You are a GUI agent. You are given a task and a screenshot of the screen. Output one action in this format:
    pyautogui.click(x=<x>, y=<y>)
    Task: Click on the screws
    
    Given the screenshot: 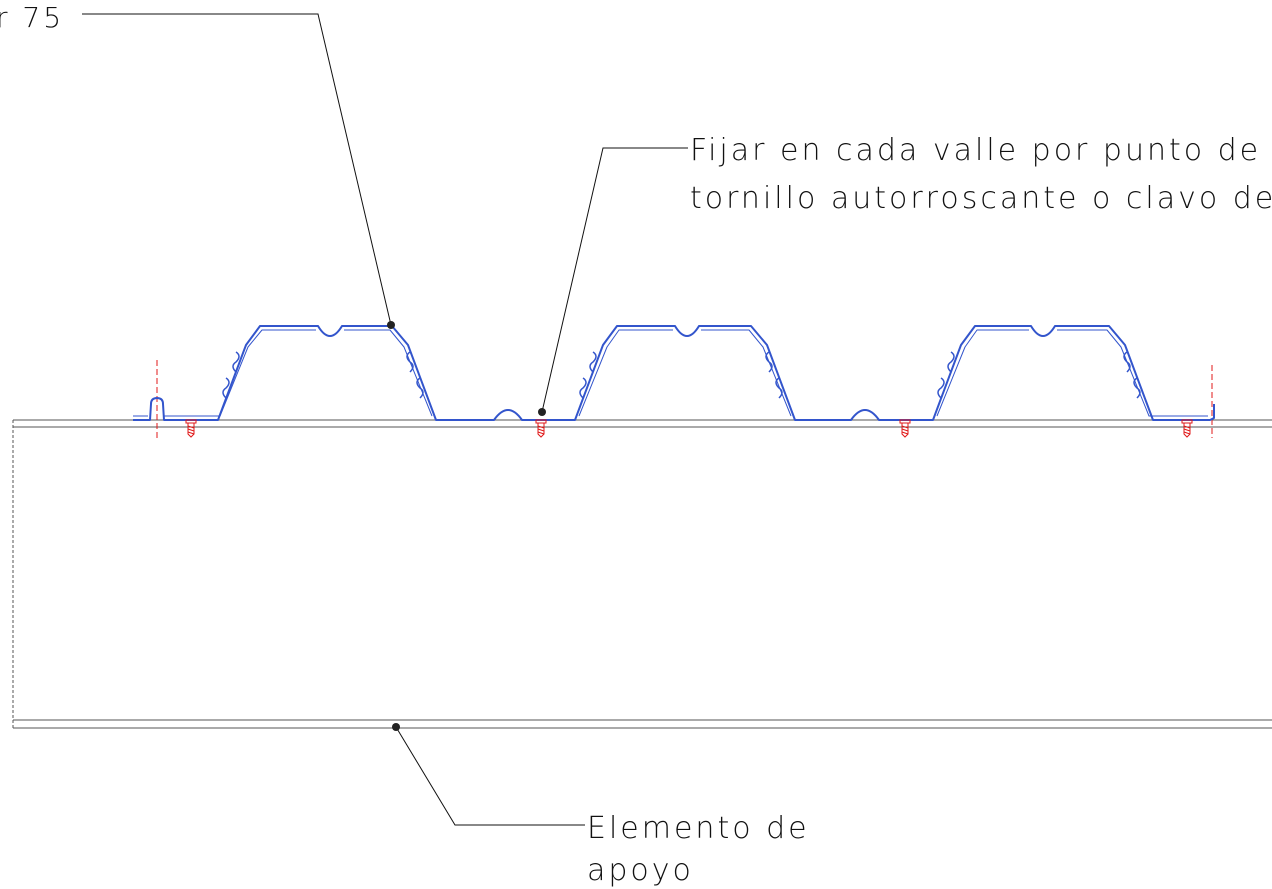 What is the action you would take?
    pyautogui.click(x=689, y=428)
    